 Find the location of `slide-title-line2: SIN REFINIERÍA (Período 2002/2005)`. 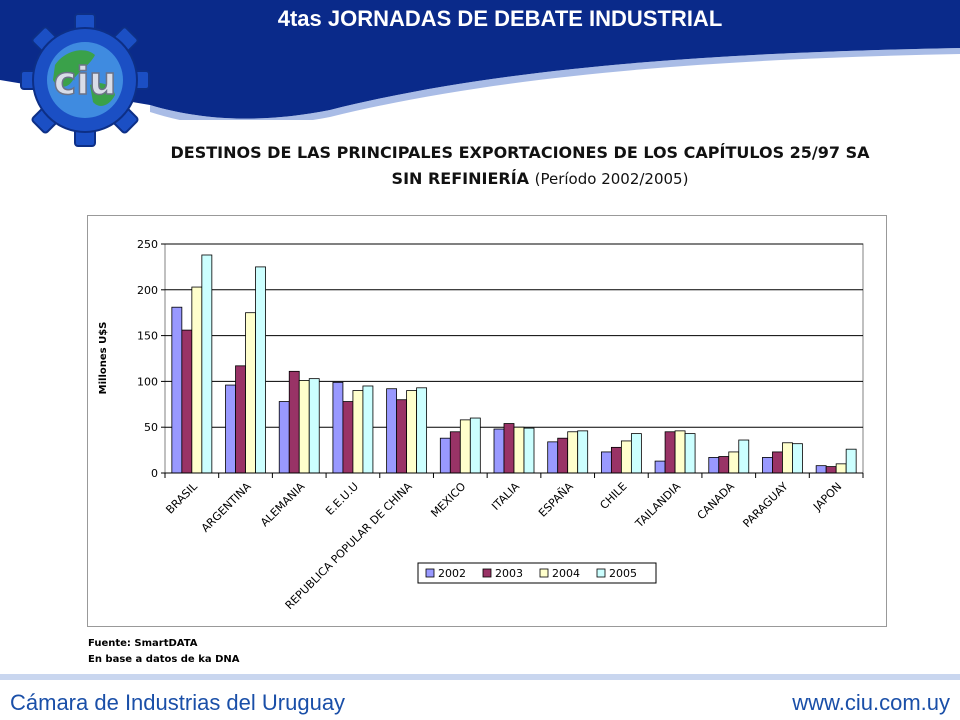

slide-title-line2: SIN REFINIERÍA (Período 2002/2005) is located at coordinates (540, 179).